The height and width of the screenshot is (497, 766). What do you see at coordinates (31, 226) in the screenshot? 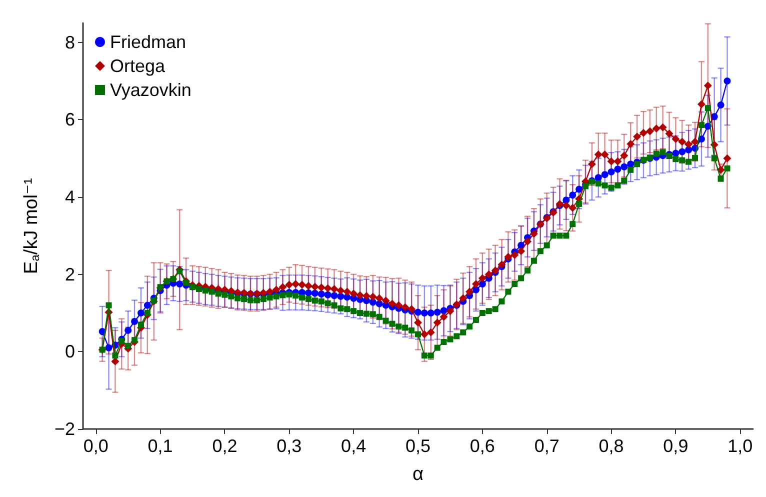
I see `y-axis-title: Ea/kJ mol⁻¹` at bounding box center [31, 226].